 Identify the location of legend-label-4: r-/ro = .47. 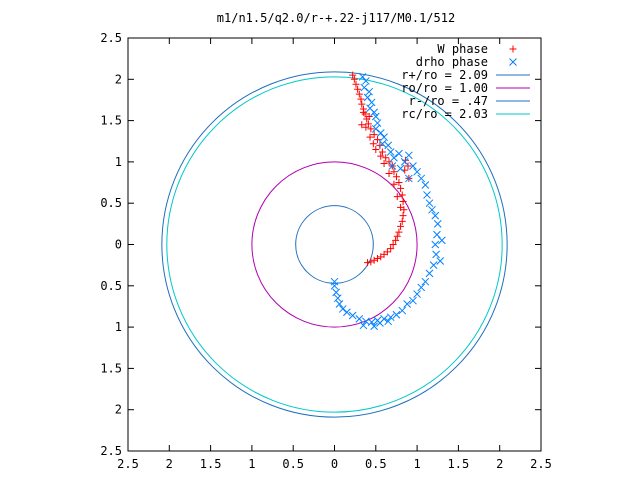
(448, 101).